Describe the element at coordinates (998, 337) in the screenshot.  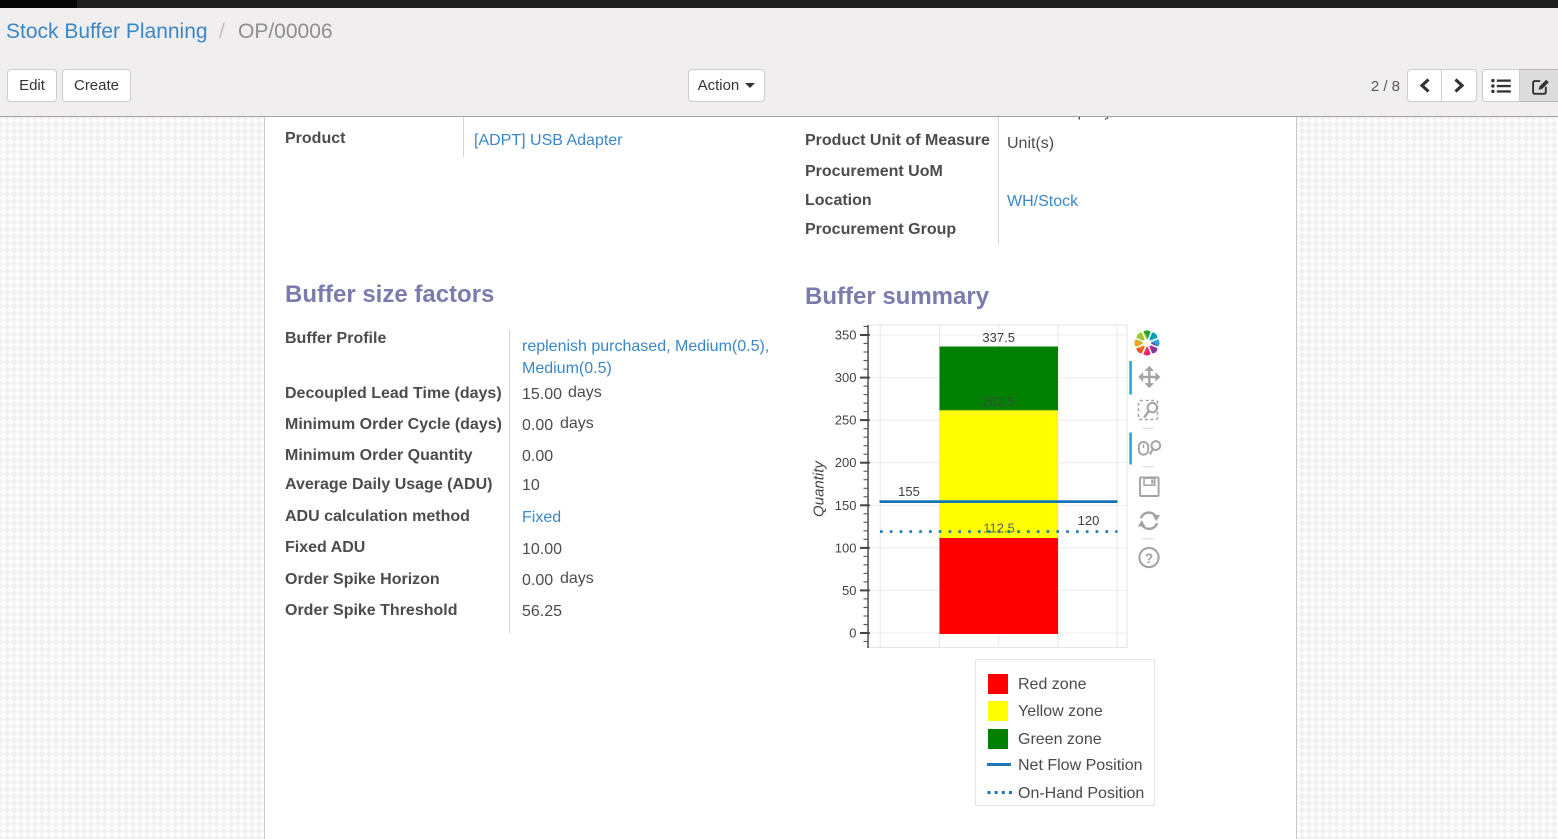
I see `svg-text: 337.5` at that location.